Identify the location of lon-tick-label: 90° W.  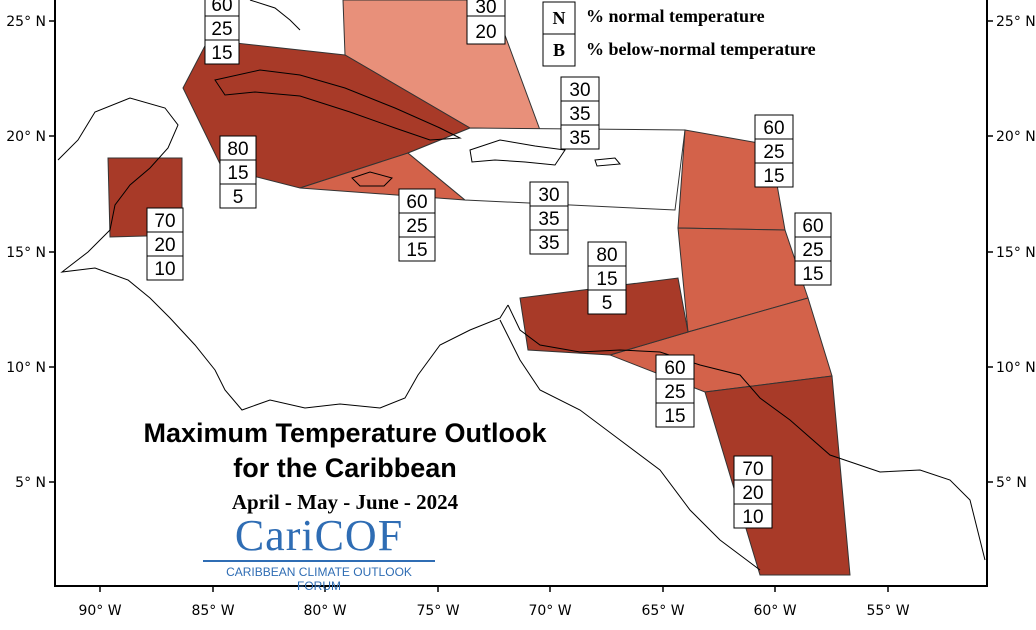
(99, 611).